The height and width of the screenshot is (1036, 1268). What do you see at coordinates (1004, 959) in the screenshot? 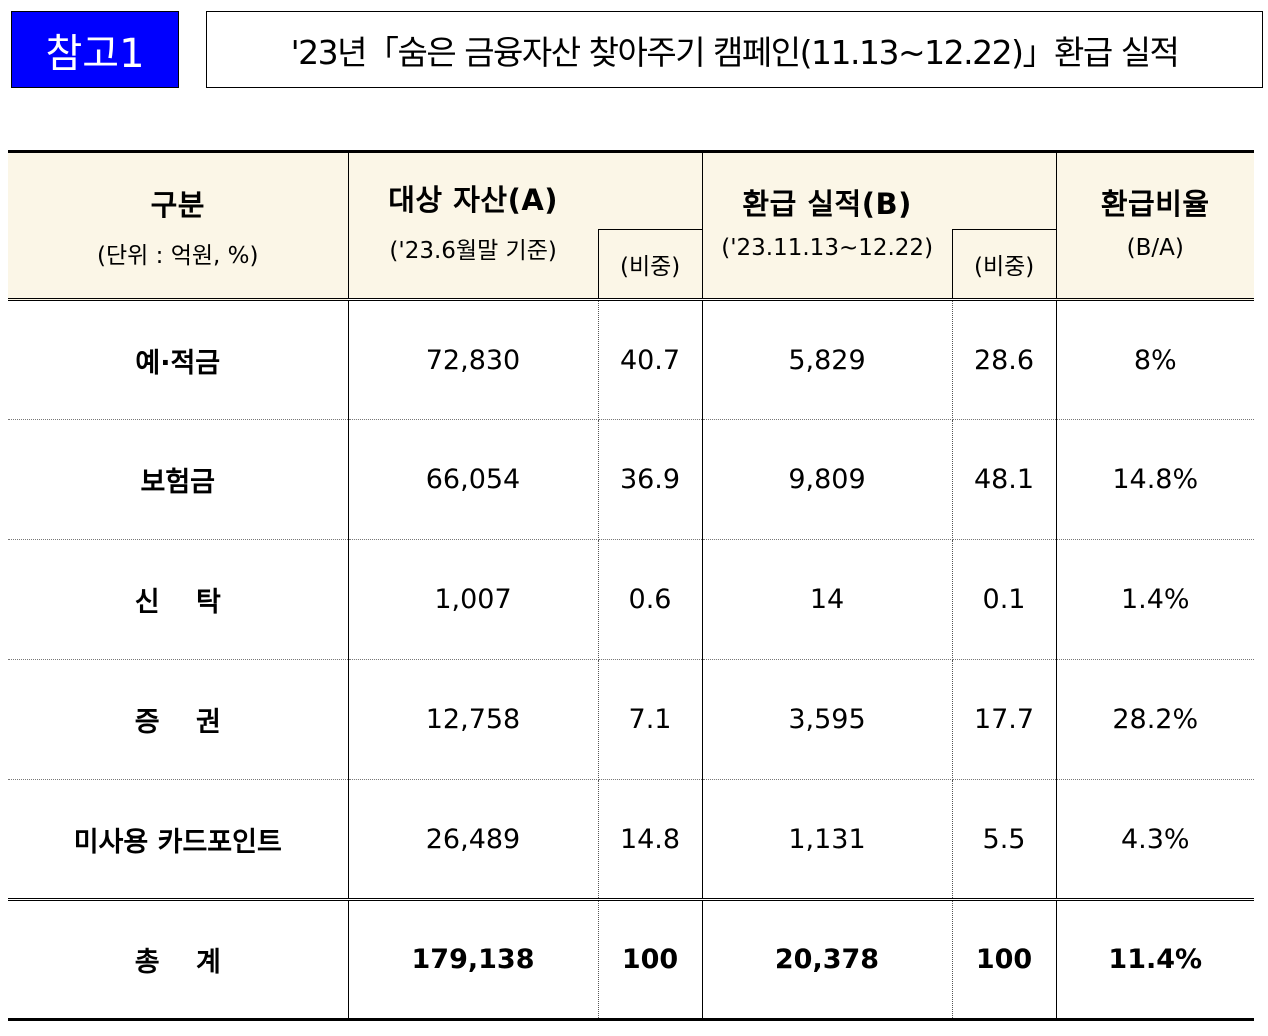
I see `total-refund-share: 100` at bounding box center [1004, 959].